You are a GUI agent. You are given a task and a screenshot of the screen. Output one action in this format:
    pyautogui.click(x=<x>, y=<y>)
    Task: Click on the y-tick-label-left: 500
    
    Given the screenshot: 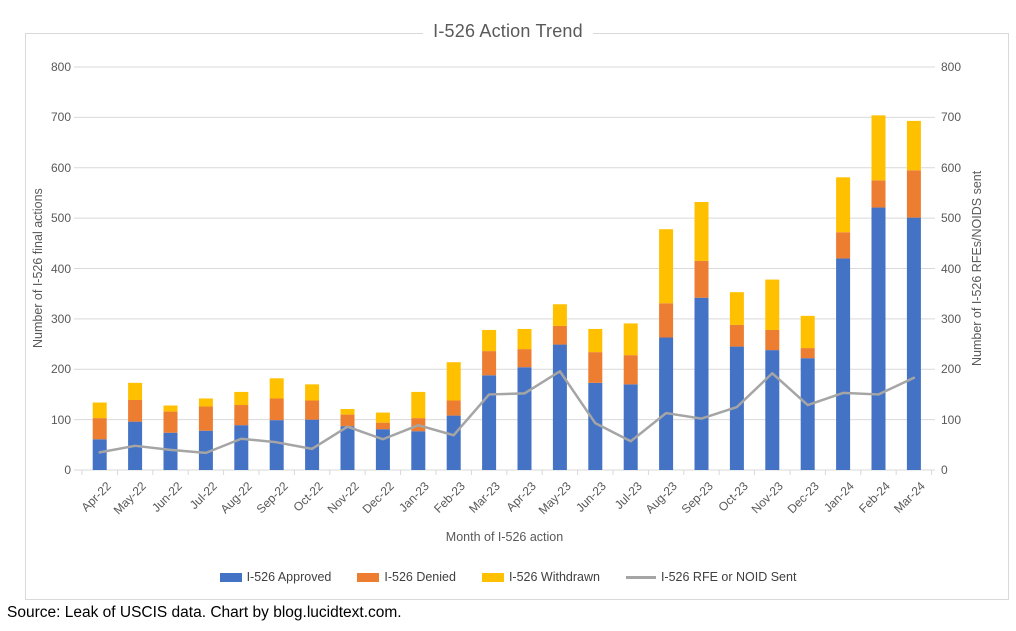 What is the action you would take?
    pyautogui.click(x=60, y=218)
    